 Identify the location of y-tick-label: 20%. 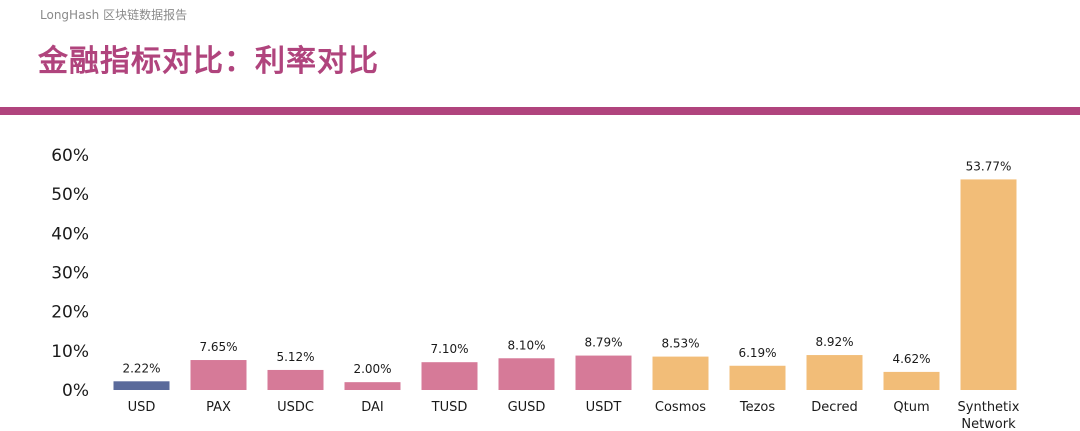
(70, 313).